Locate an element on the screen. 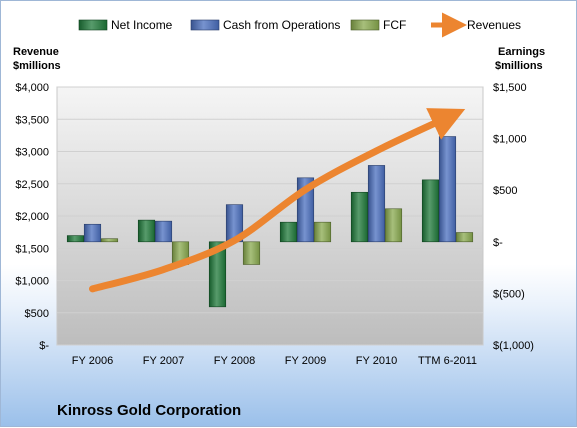 The width and height of the screenshot is (577, 428). legend-item-cash-from-operations: Cash from Operations is located at coordinates (265, 25).